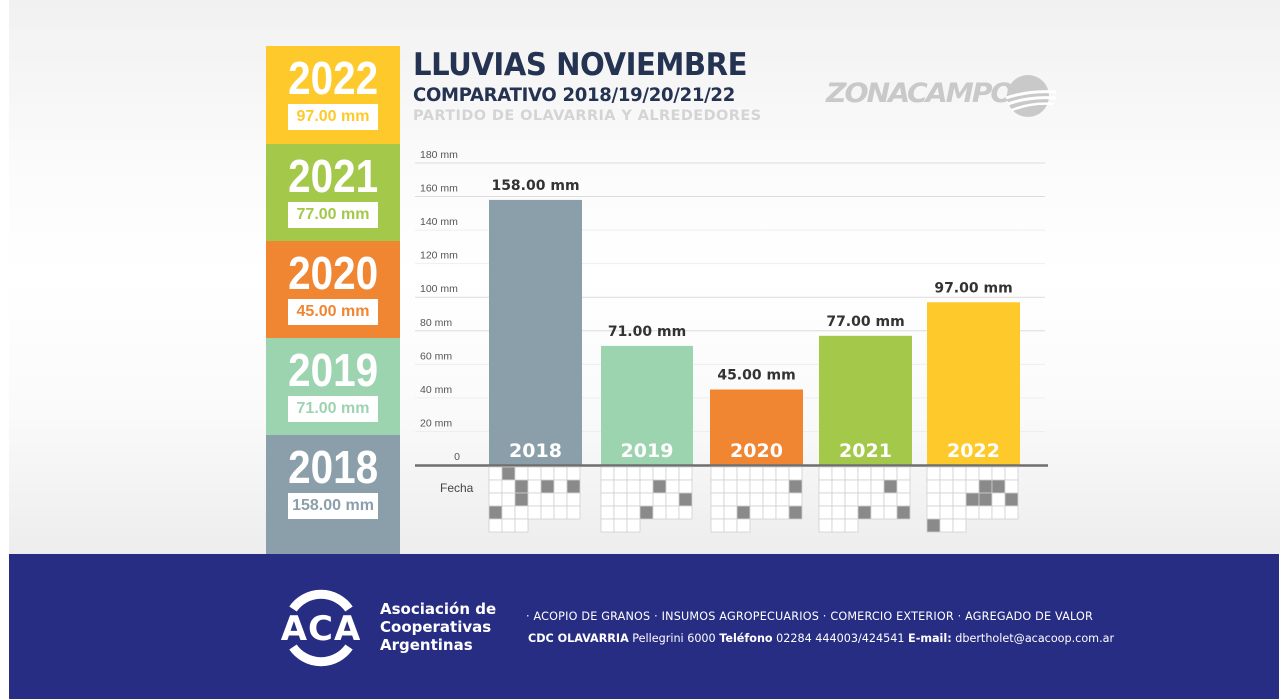 The height and width of the screenshot is (699, 1280). I want to click on contact-address: Pellegrini 6000, so click(674, 638).